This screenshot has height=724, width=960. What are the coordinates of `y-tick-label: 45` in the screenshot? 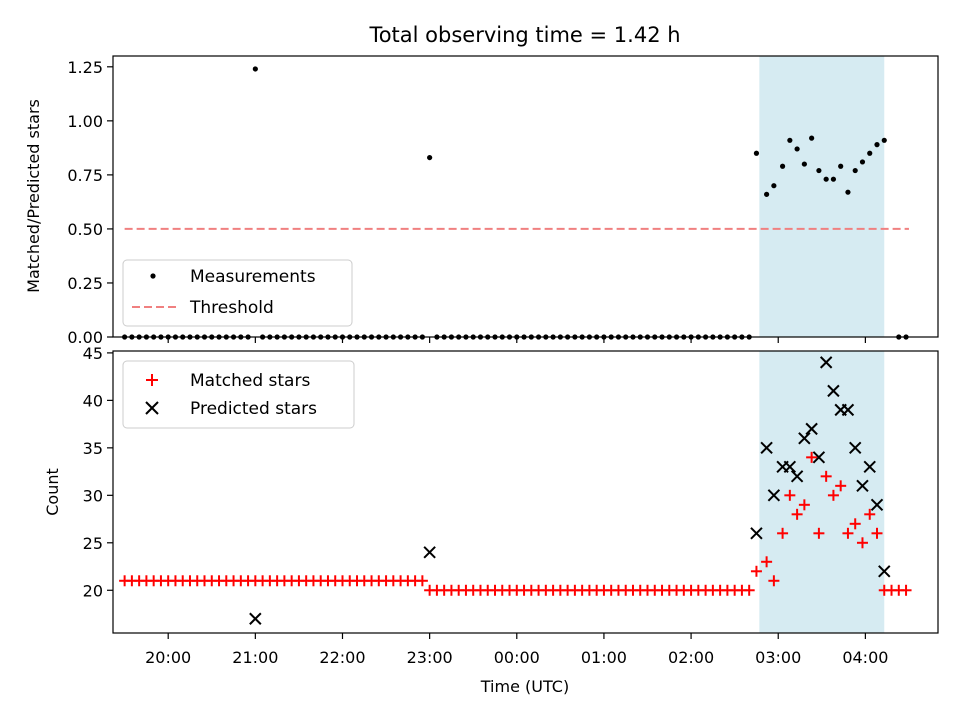 It's located at (93, 353).